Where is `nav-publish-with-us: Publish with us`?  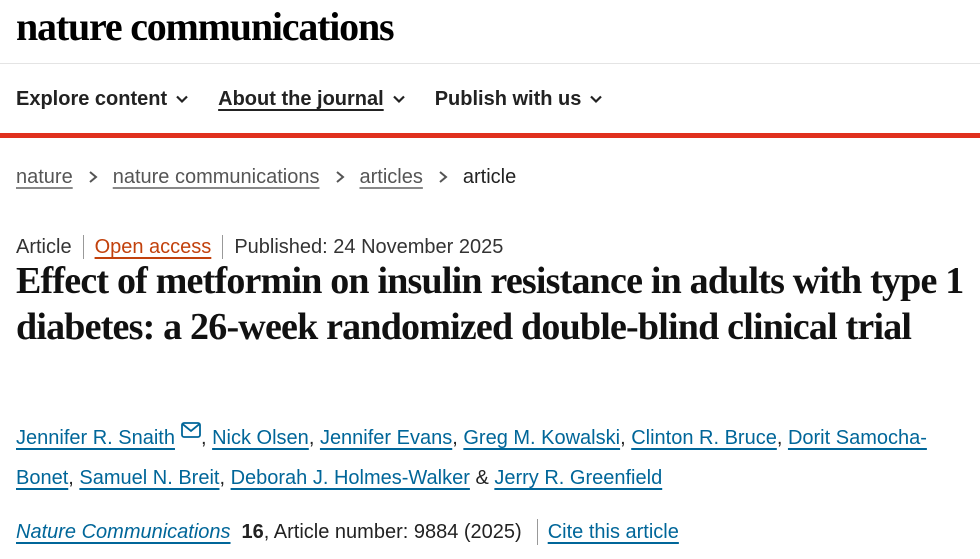
nav-publish-with-us: Publish with us is located at coordinates (520, 99).